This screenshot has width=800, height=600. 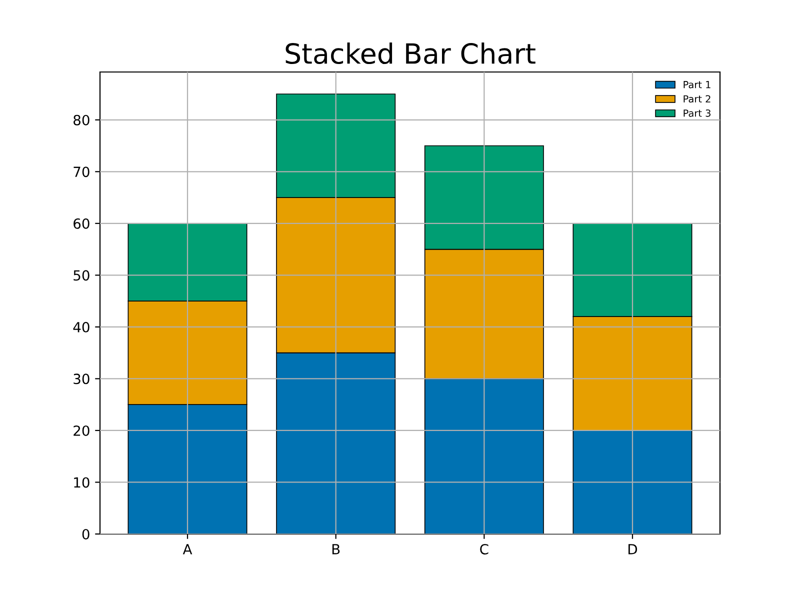 What do you see at coordinates (187, 549) in the screenshot?
I see `x-tick-label: A` at bounding box center [187, 549].